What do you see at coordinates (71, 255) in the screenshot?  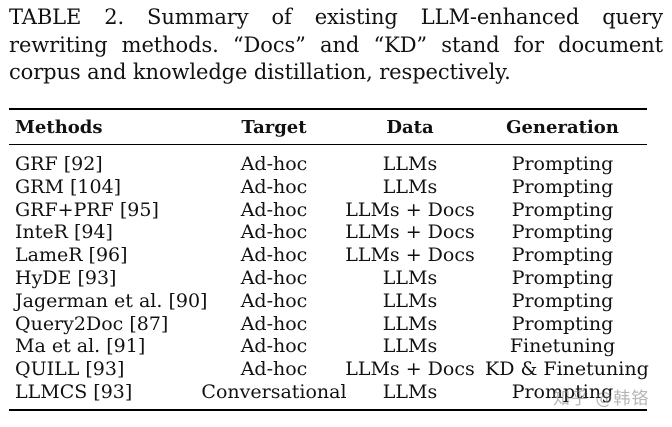 I see `table-cell-method: LameR [96]` at bounding box center [71, 255].